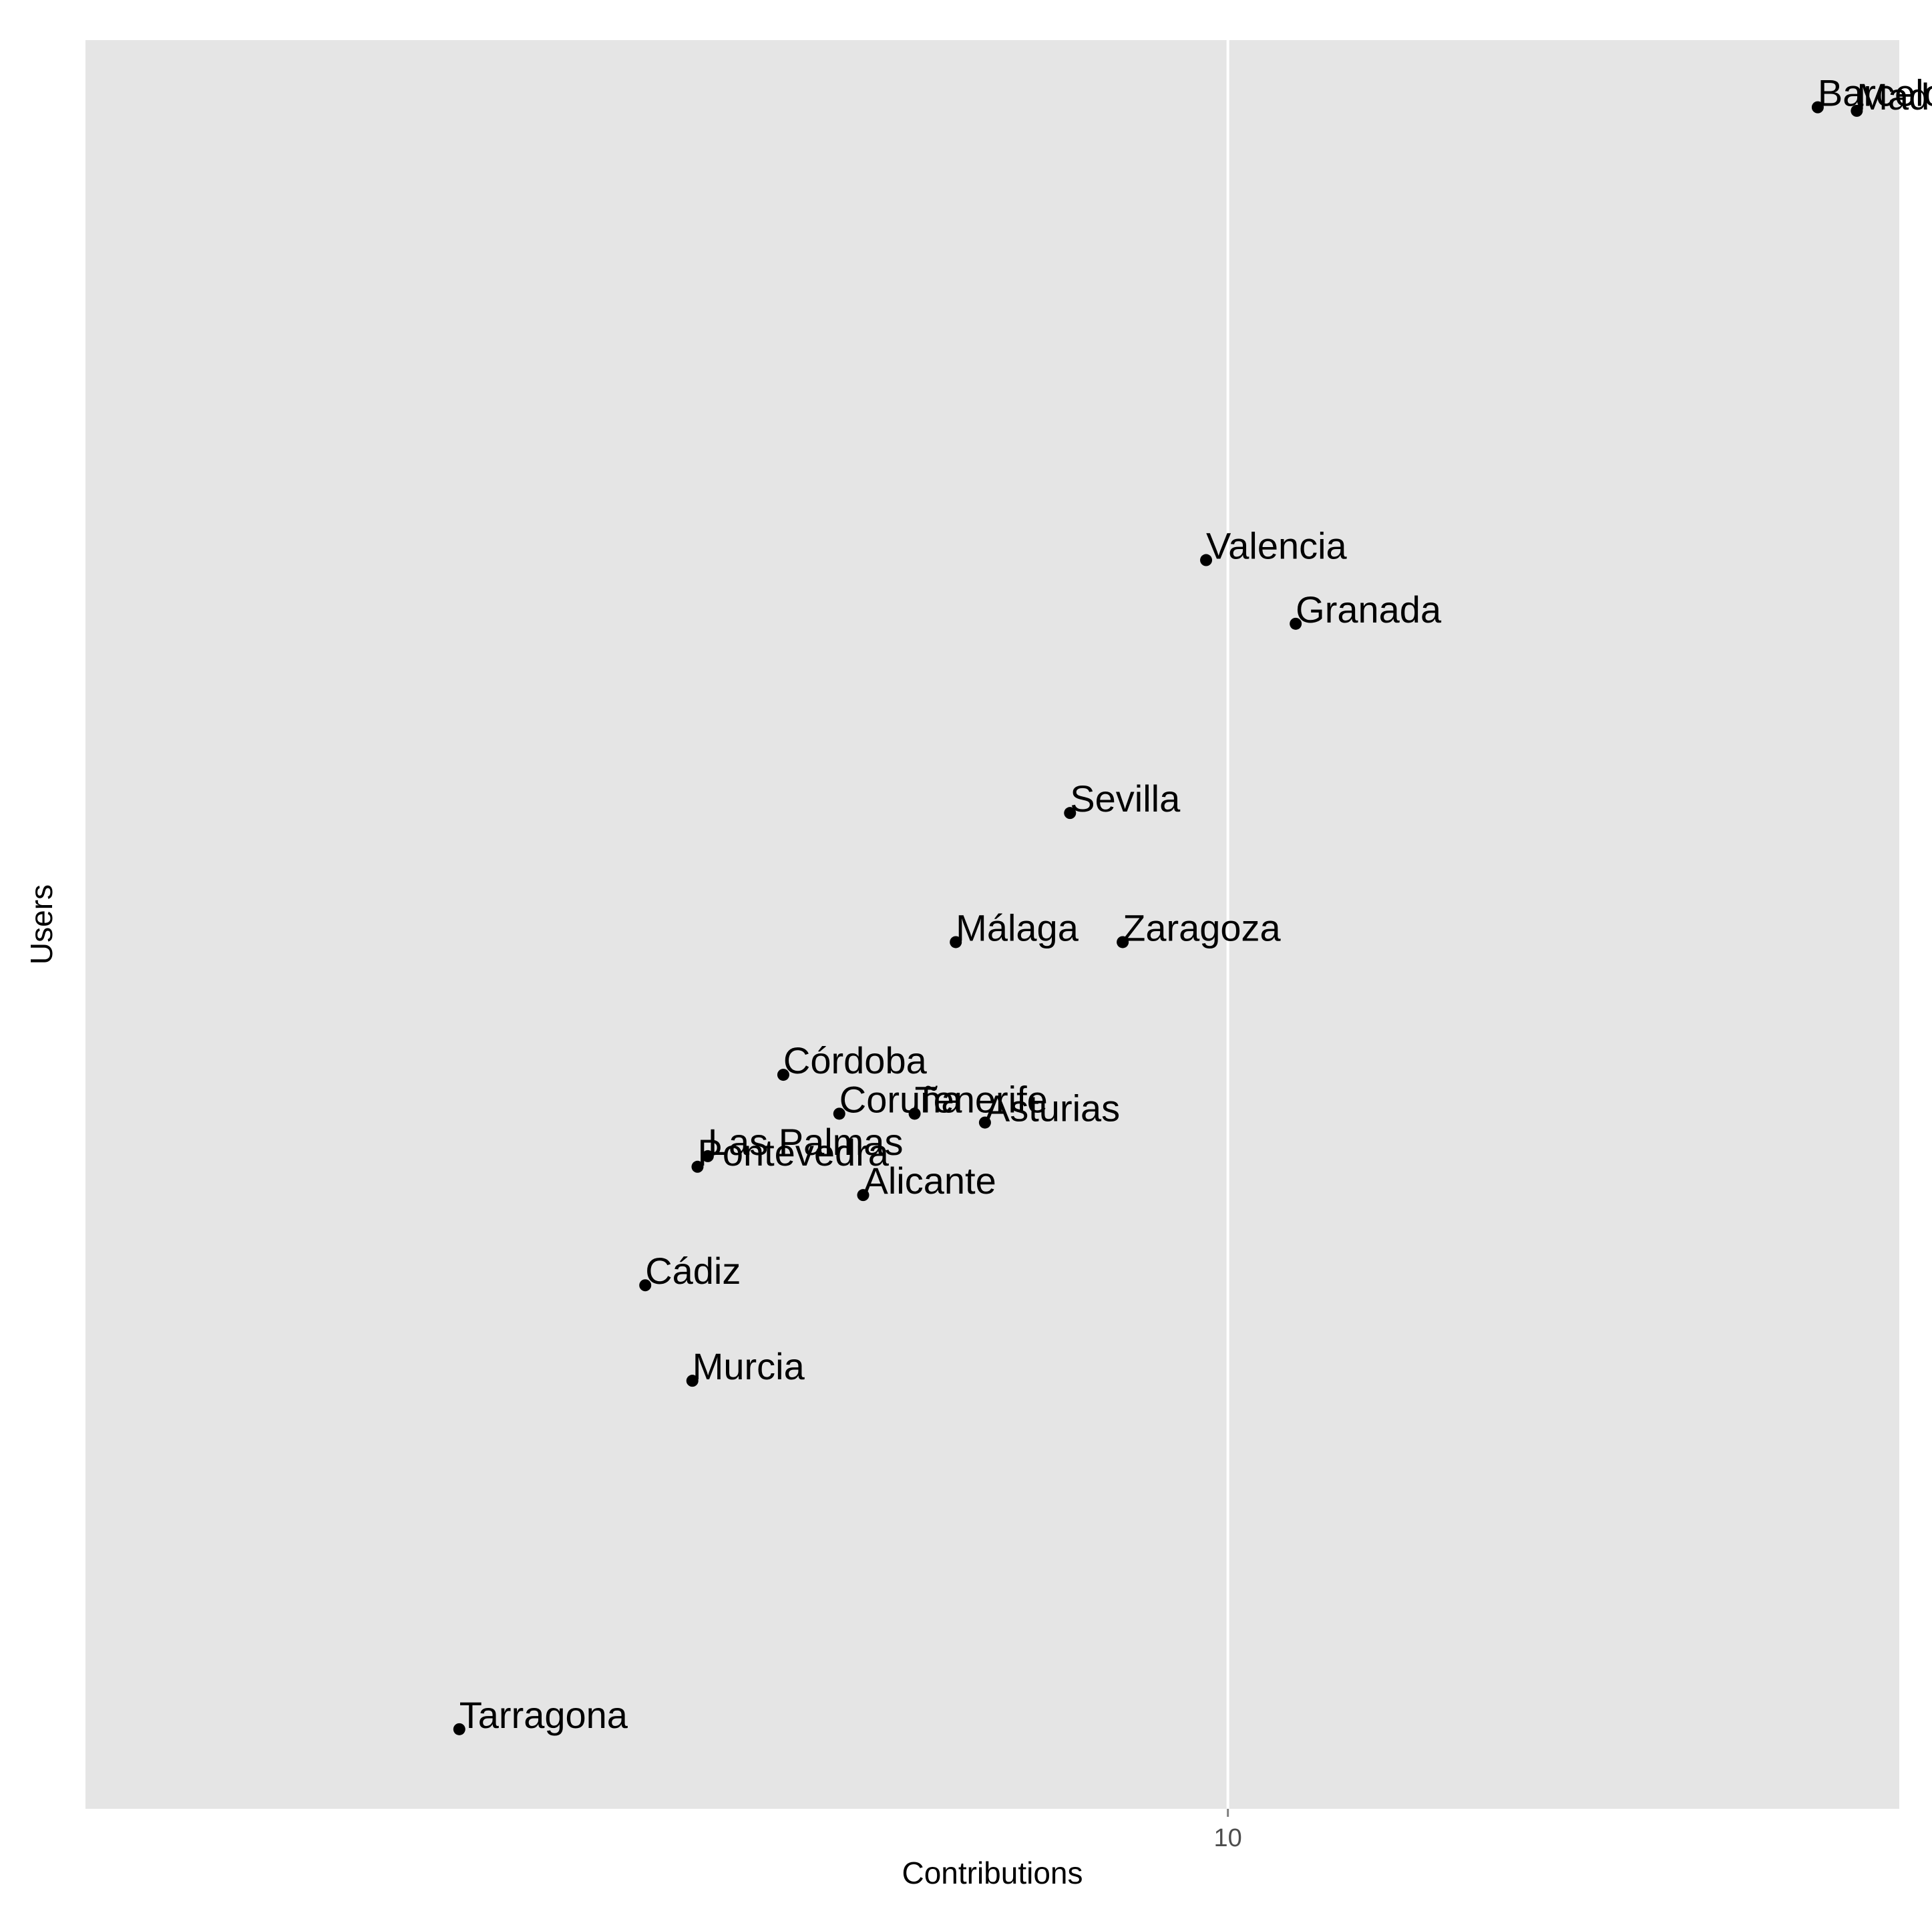 The height and width of the screenshot is (1907, 1932). I want to click on data-point-label-9: Tenerife, so click(981, 1099).